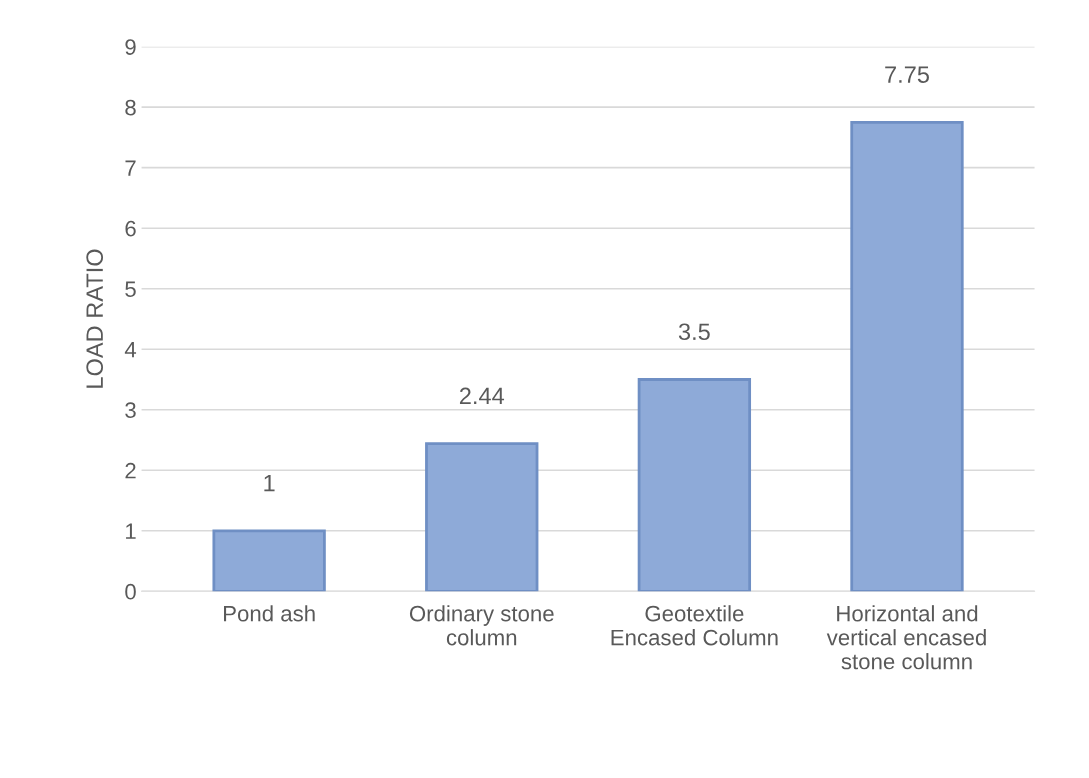  Describe the element at coordinates (482, 396) in the screenshot. I see `data-label: 2.44` at that location.